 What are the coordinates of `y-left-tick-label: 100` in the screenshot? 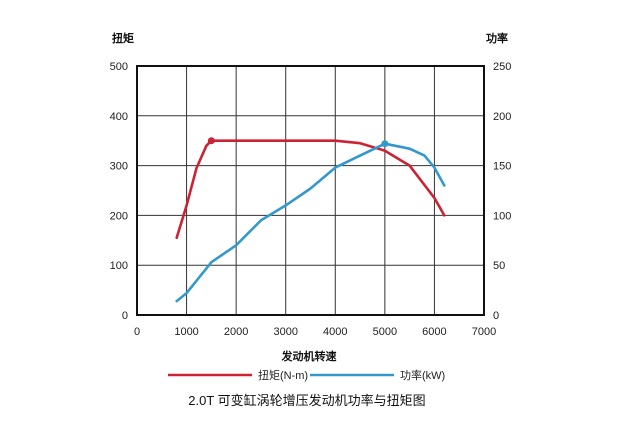 It's located at (119, 266).